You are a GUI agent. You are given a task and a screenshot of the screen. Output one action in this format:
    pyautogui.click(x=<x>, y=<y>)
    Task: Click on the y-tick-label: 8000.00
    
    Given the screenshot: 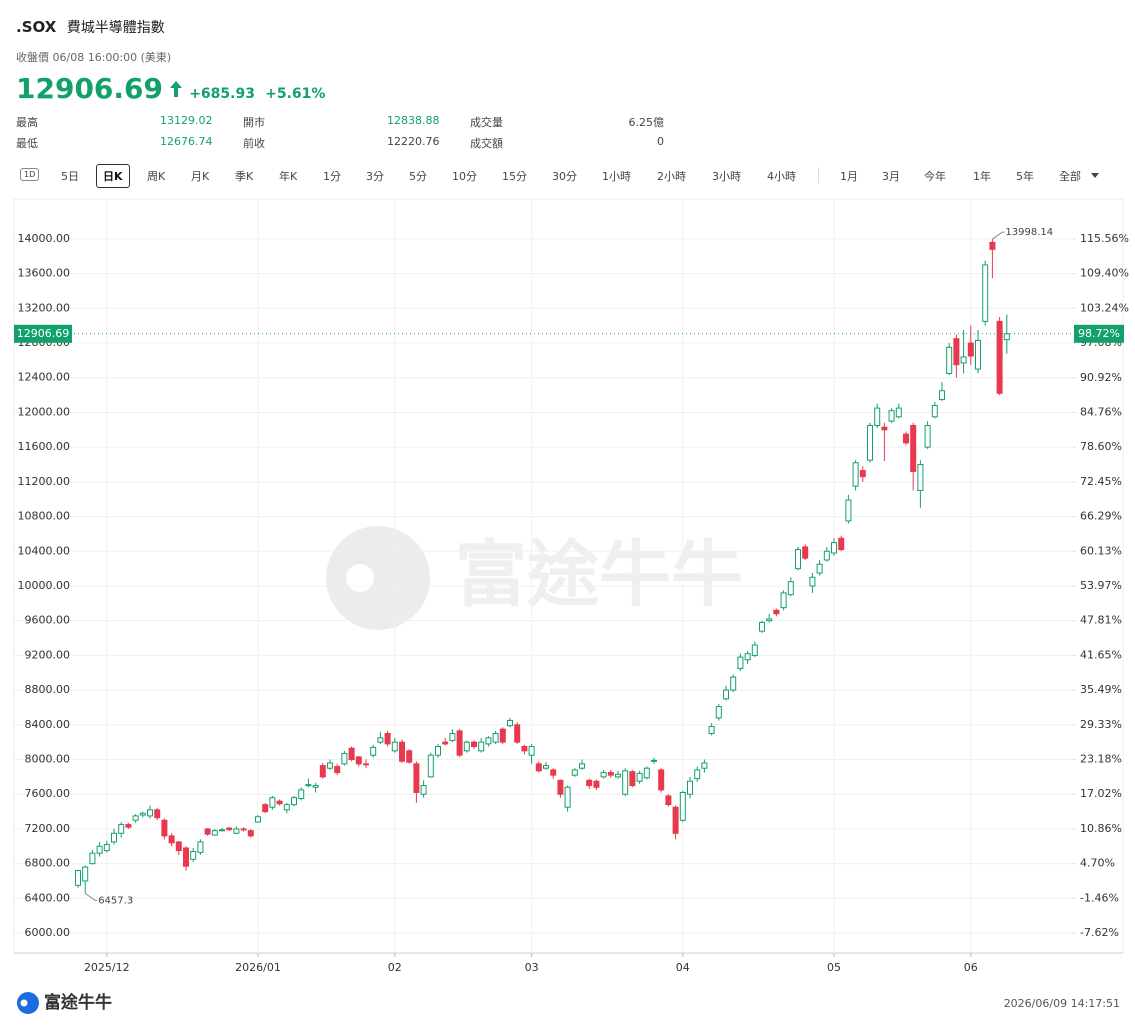 What is the action you would take?
    pyautogui.click(x=48, y=759)
    